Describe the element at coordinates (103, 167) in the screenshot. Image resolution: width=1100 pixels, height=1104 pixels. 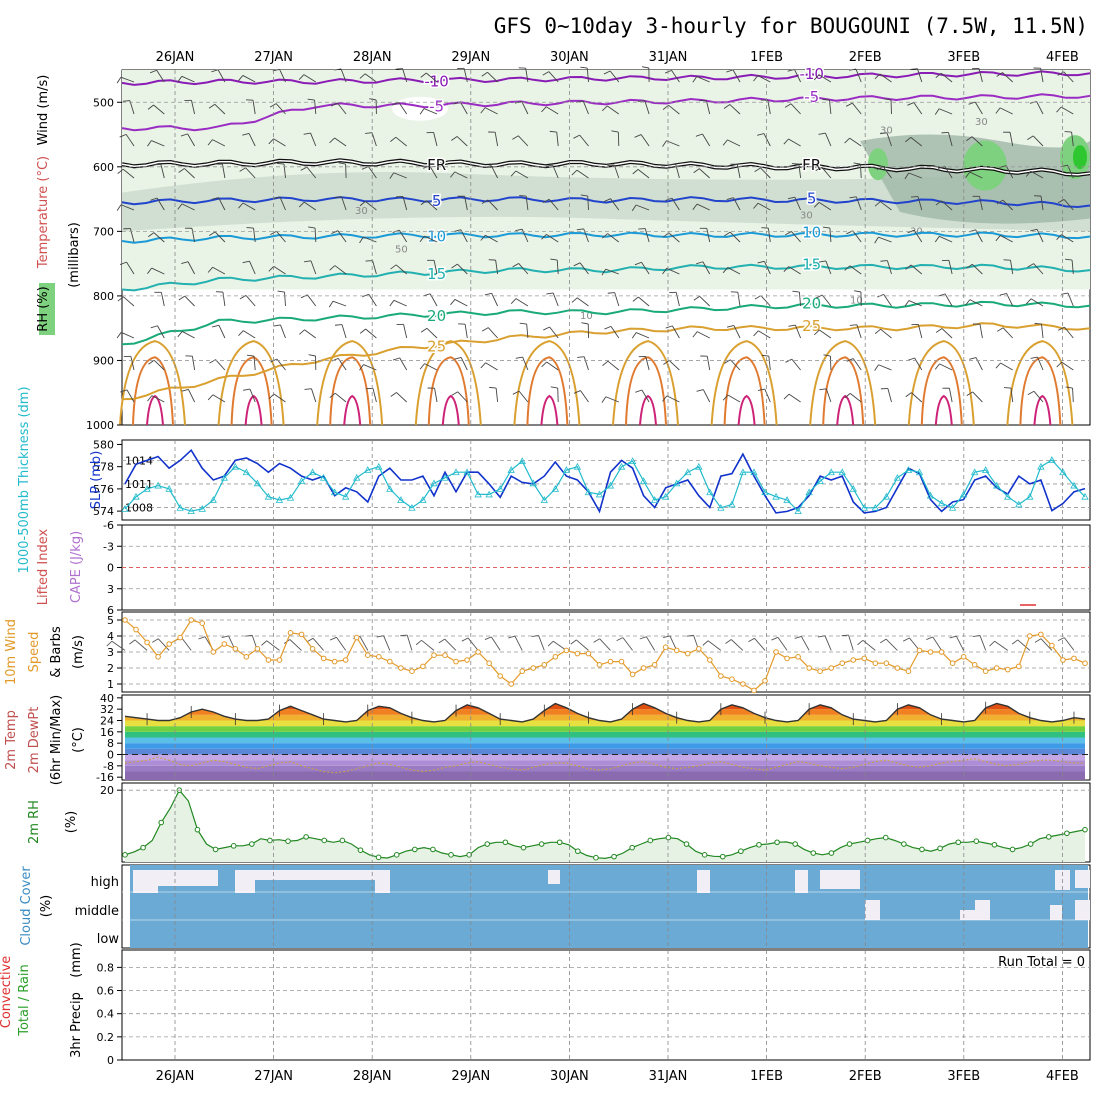
I see `pressure-tick-600: 600` at that location.